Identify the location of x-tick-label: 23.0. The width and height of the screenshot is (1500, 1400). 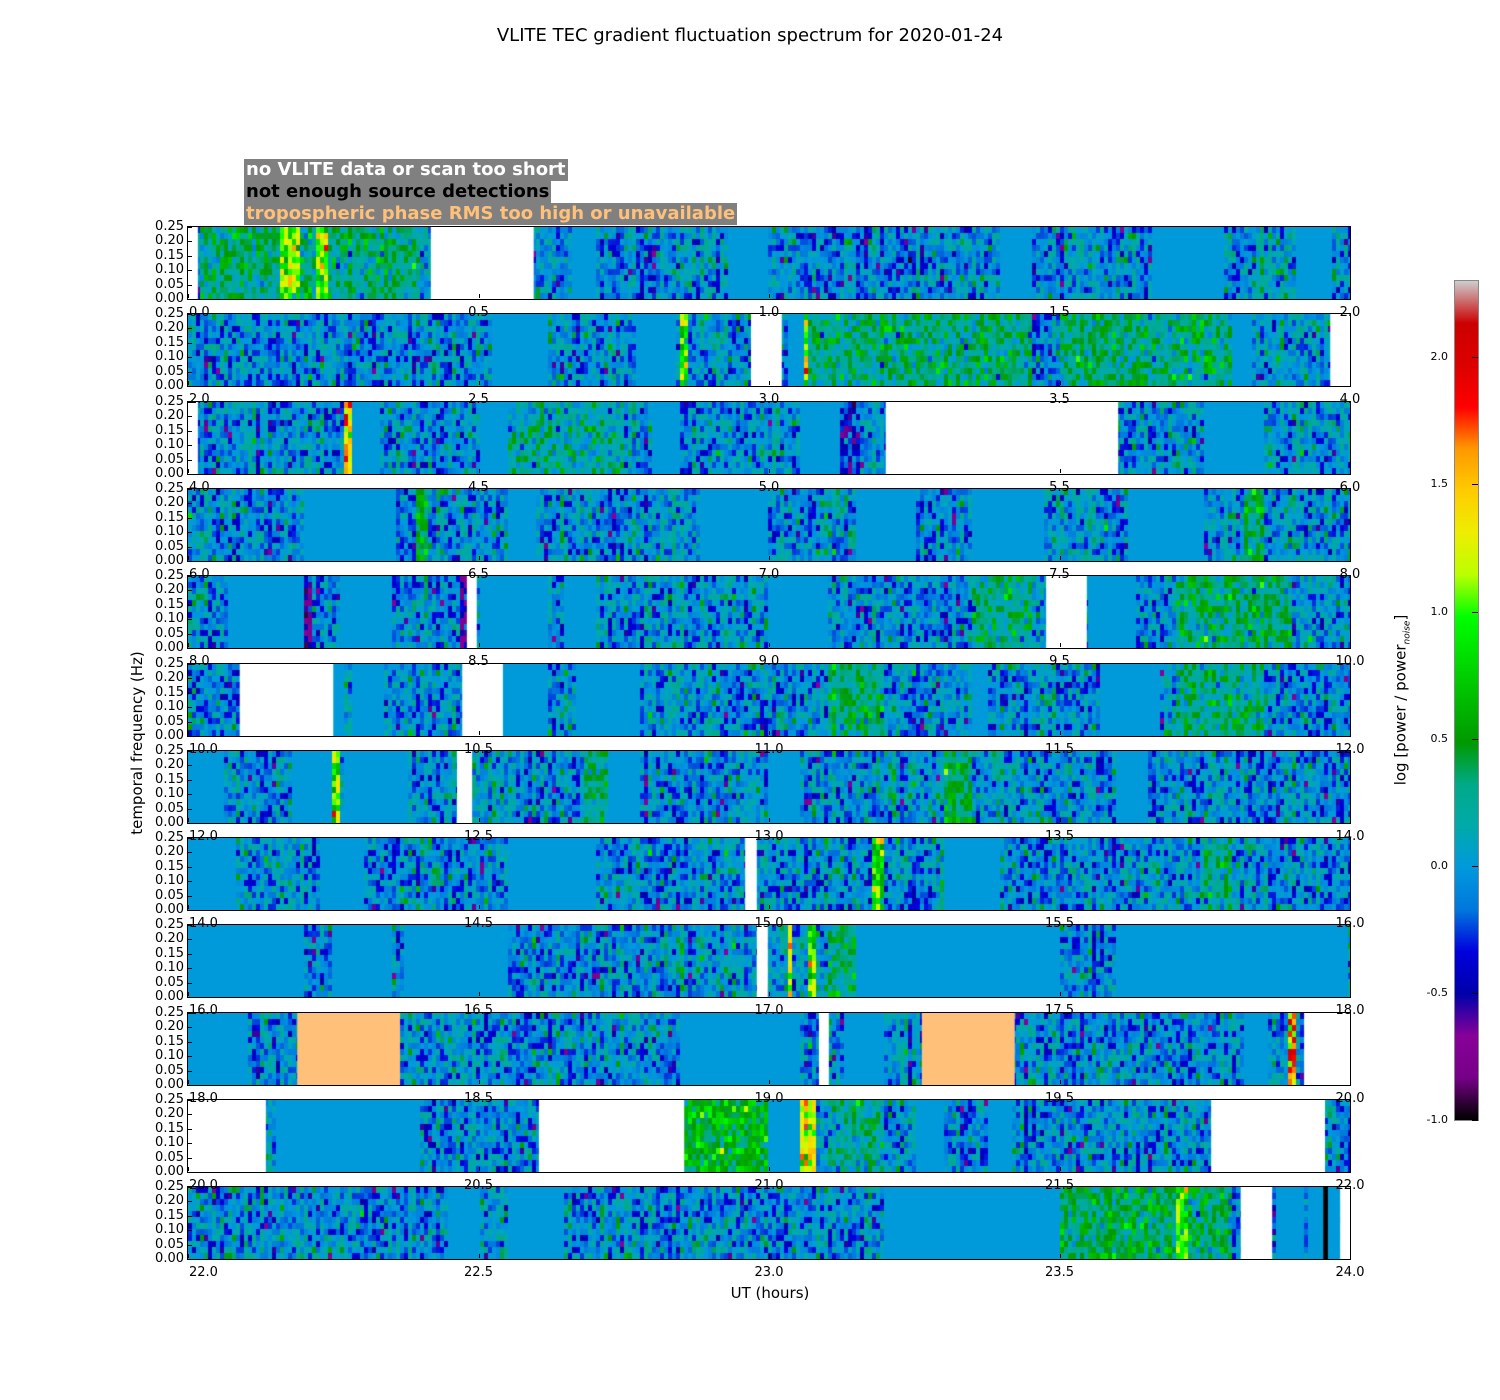
(769, 1272).